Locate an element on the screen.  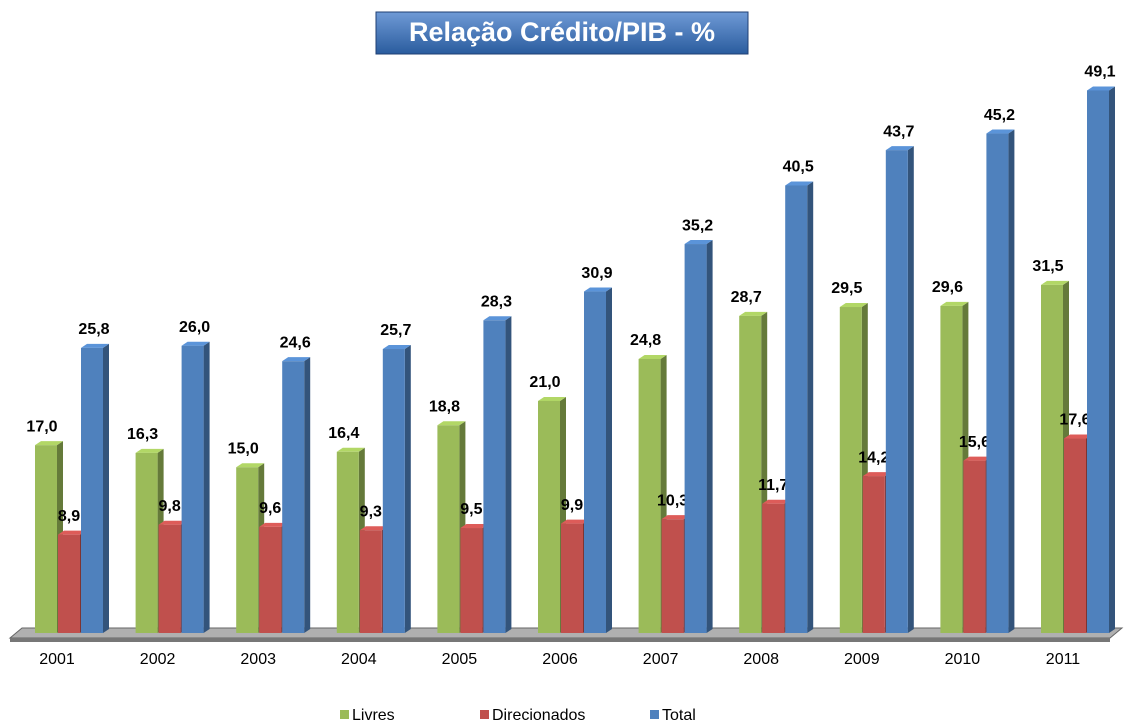
x-tick-label: 2006 is located at coordinates (560, 659).